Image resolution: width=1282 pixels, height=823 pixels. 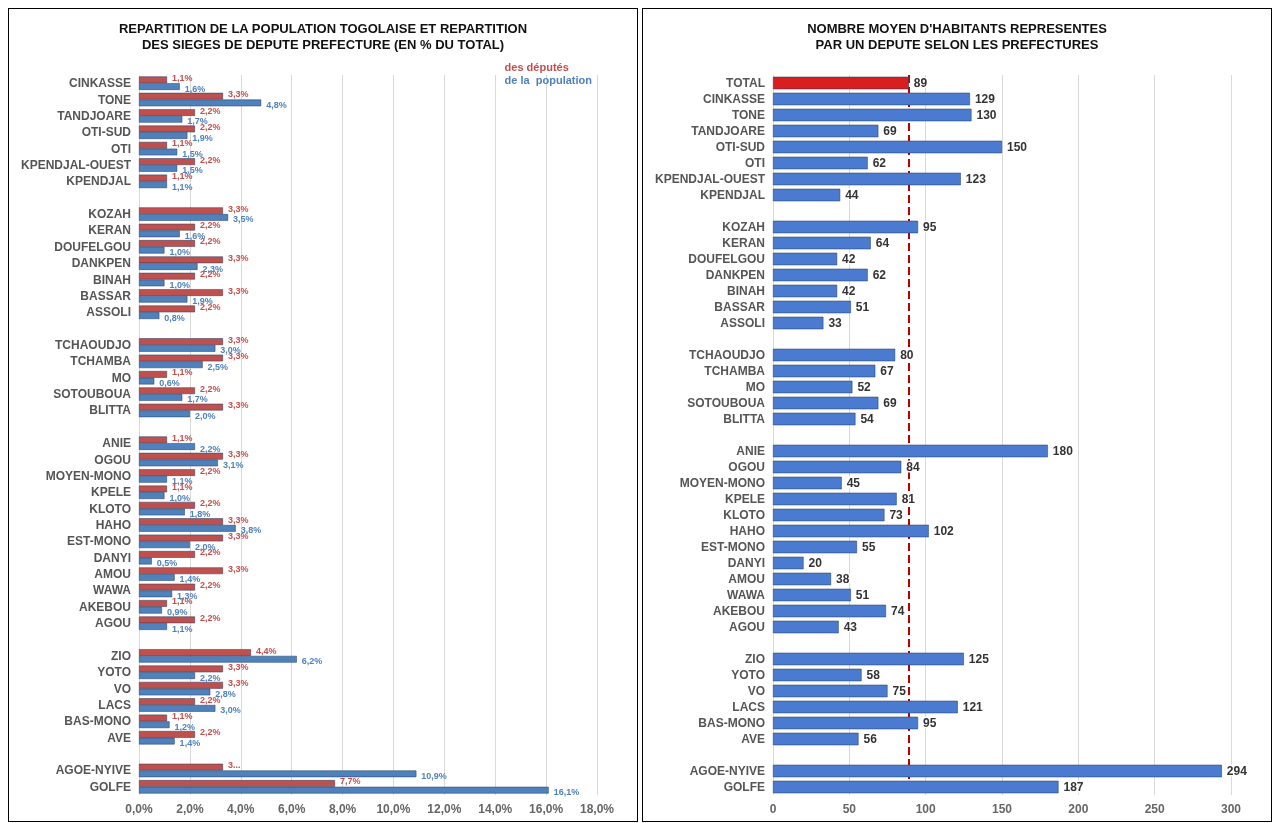 I want to click on data-label: 1,7%, so click(x=197, y=121).